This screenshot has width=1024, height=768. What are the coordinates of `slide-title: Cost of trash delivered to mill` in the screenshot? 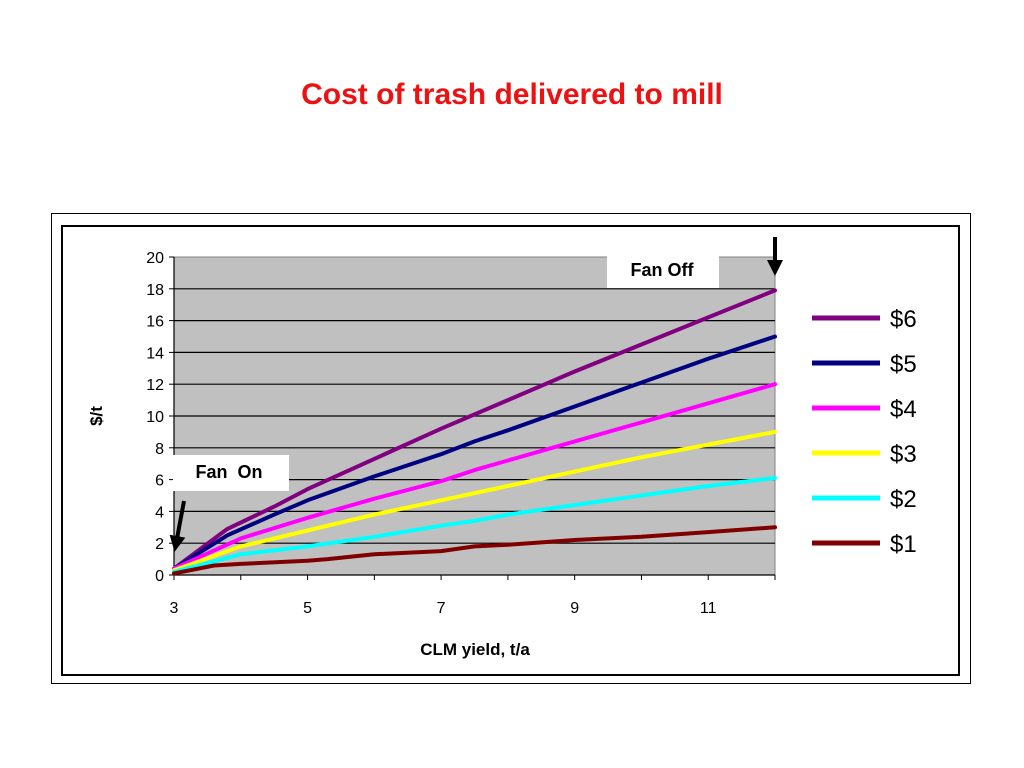 It's located at (512, 94).